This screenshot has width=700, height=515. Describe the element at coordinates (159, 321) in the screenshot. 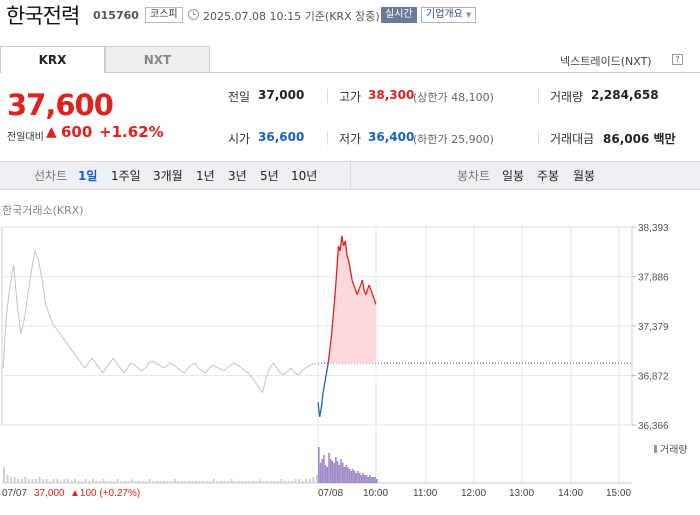

I see `prev-day-line` at that location.